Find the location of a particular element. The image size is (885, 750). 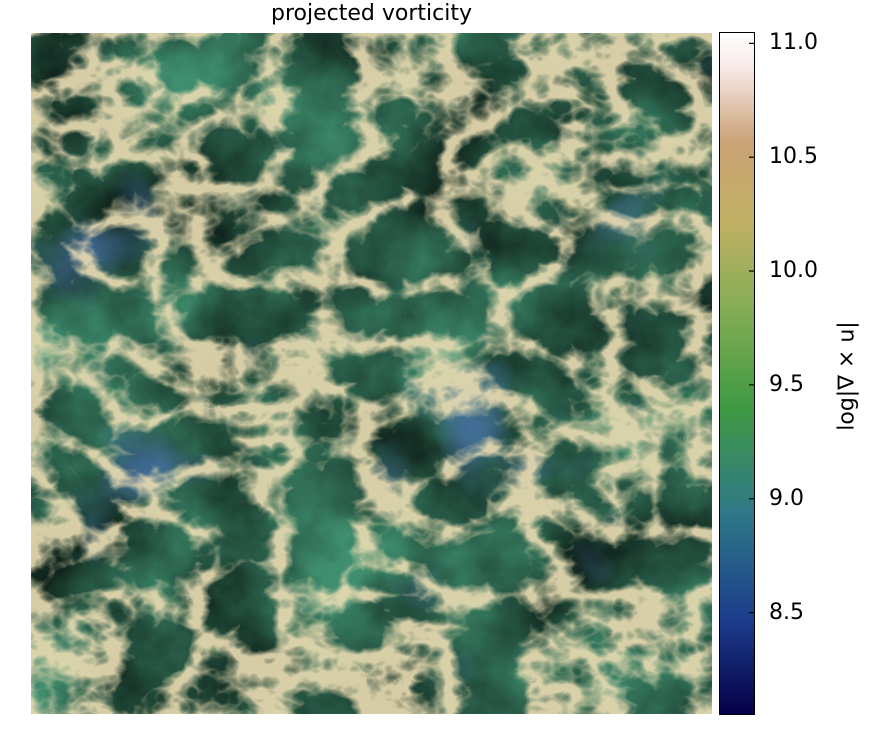

colorbar-tick-label: 8.5 is located at coordinates (786, 612).